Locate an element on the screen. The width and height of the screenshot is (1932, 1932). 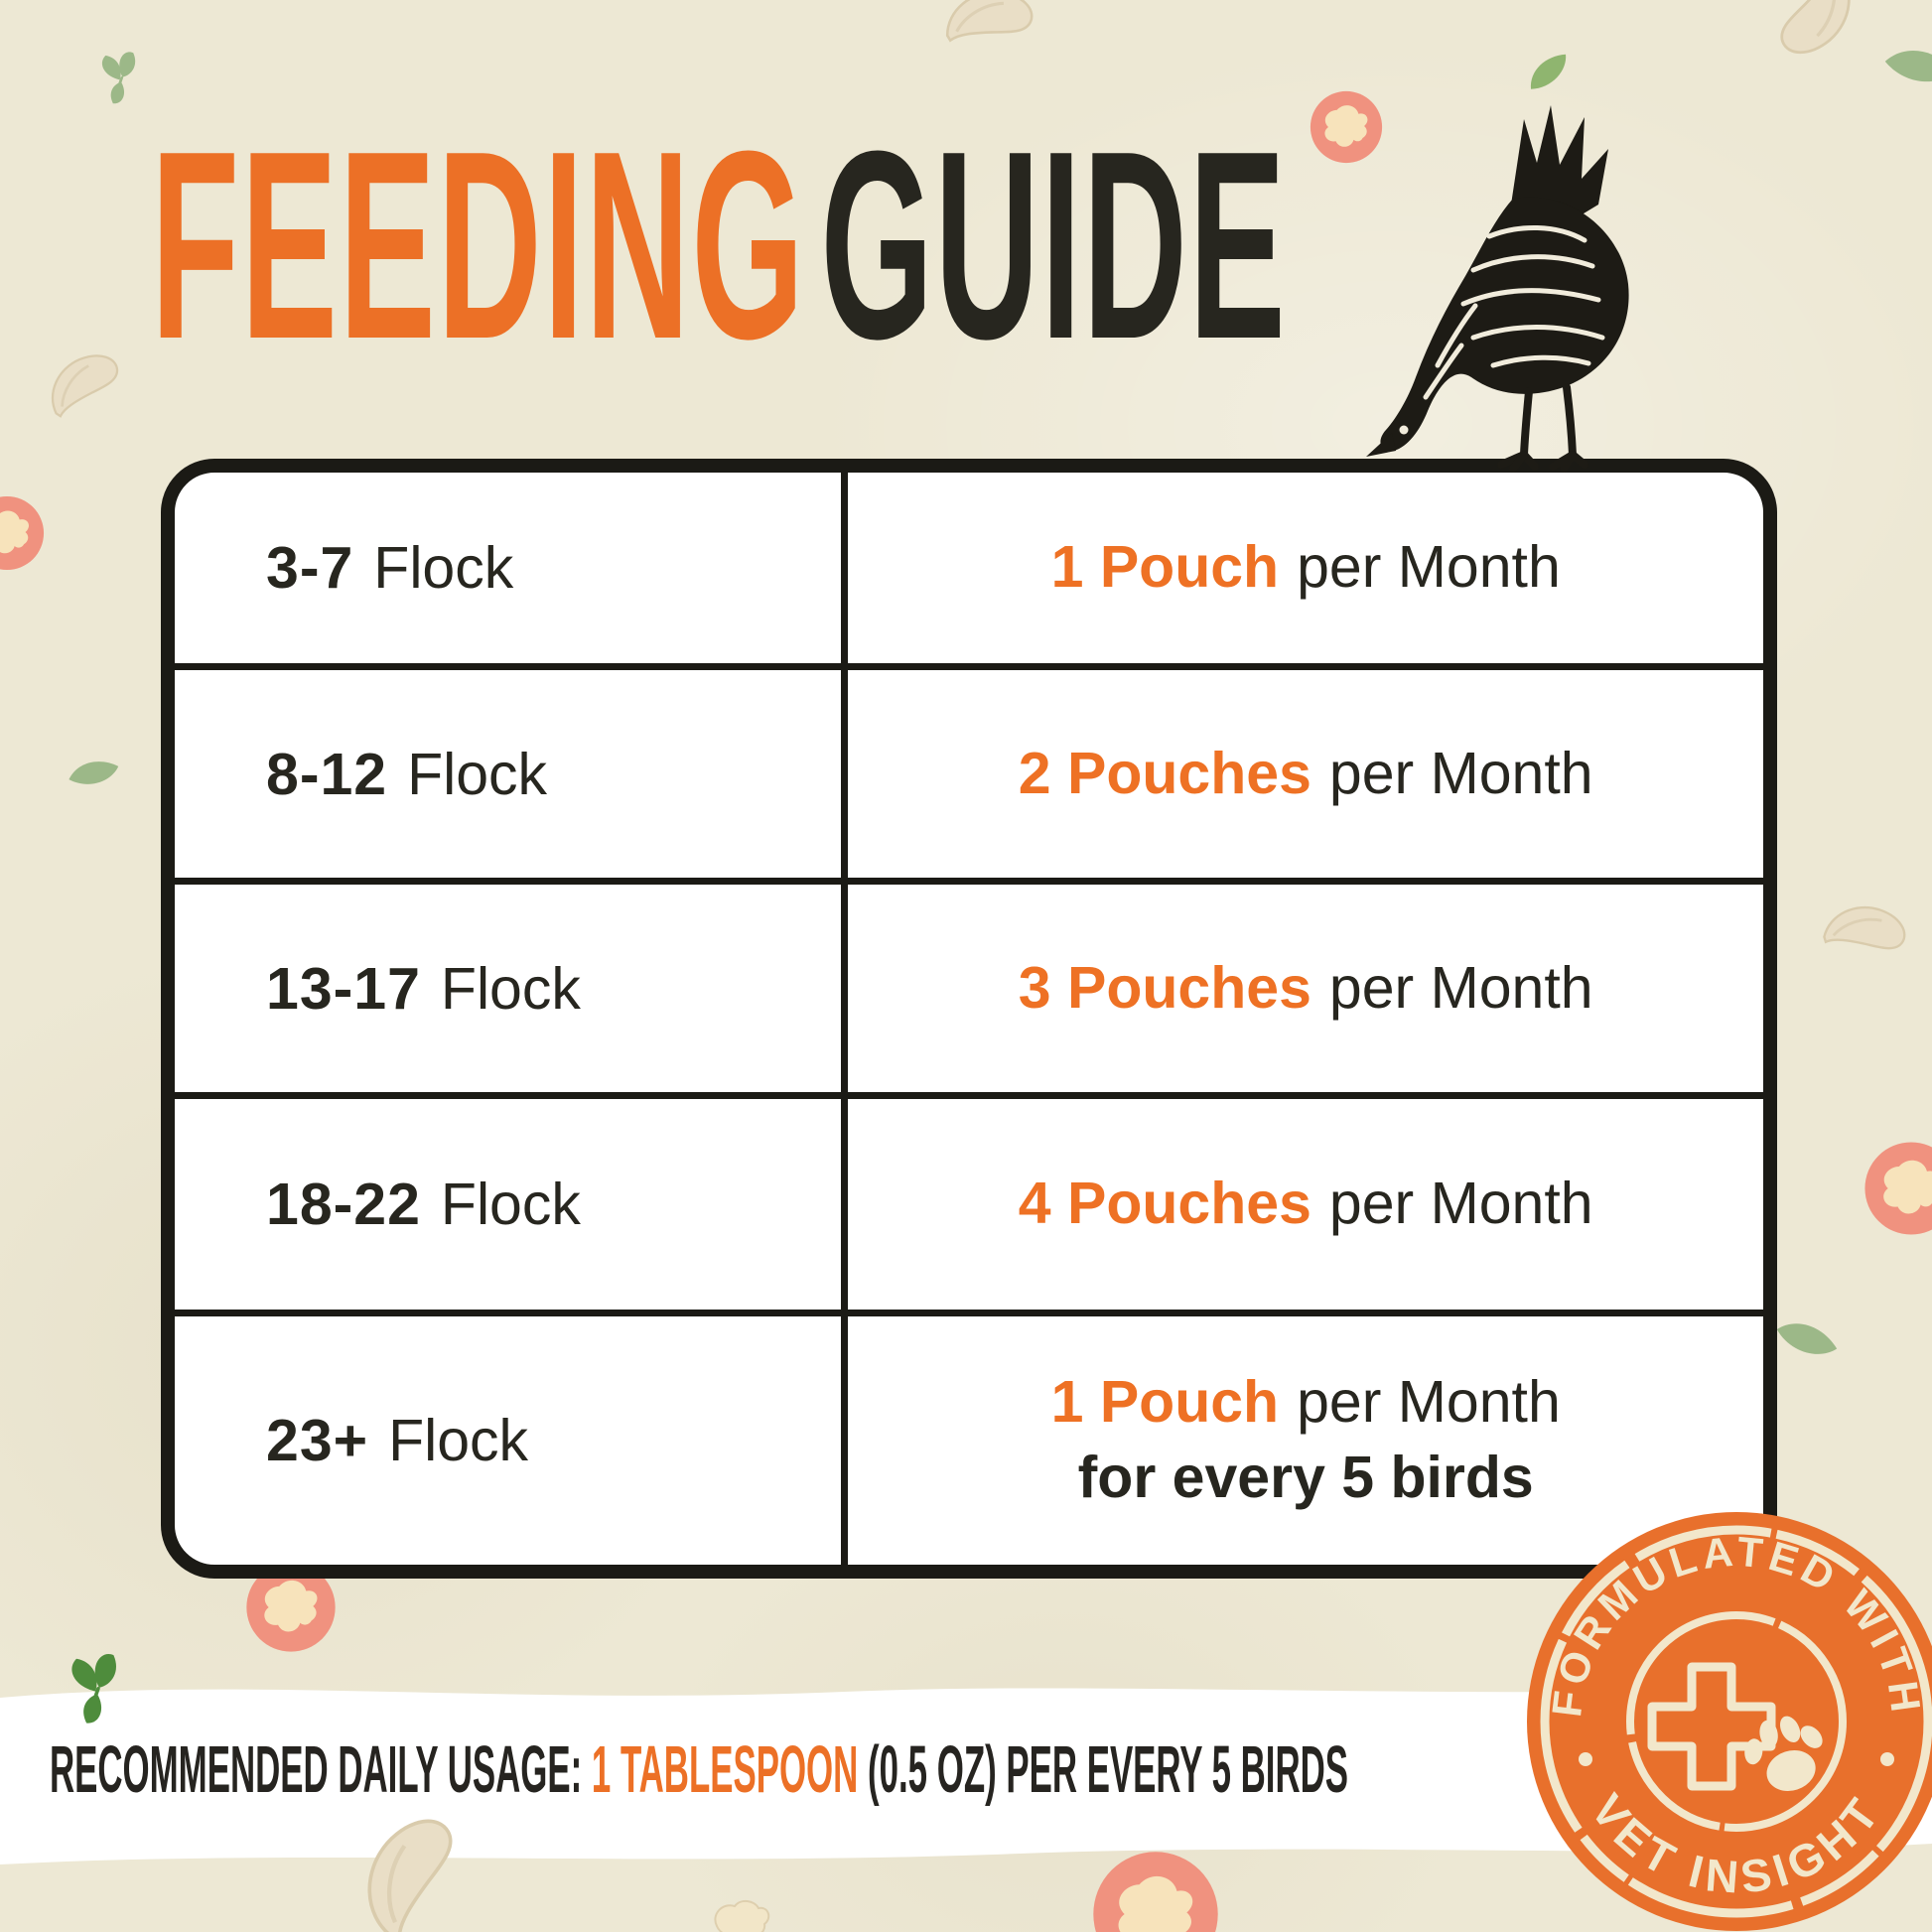
table-row: 18-22 Flock 4 Pouches per Month is located at coordinates (969, 1207).